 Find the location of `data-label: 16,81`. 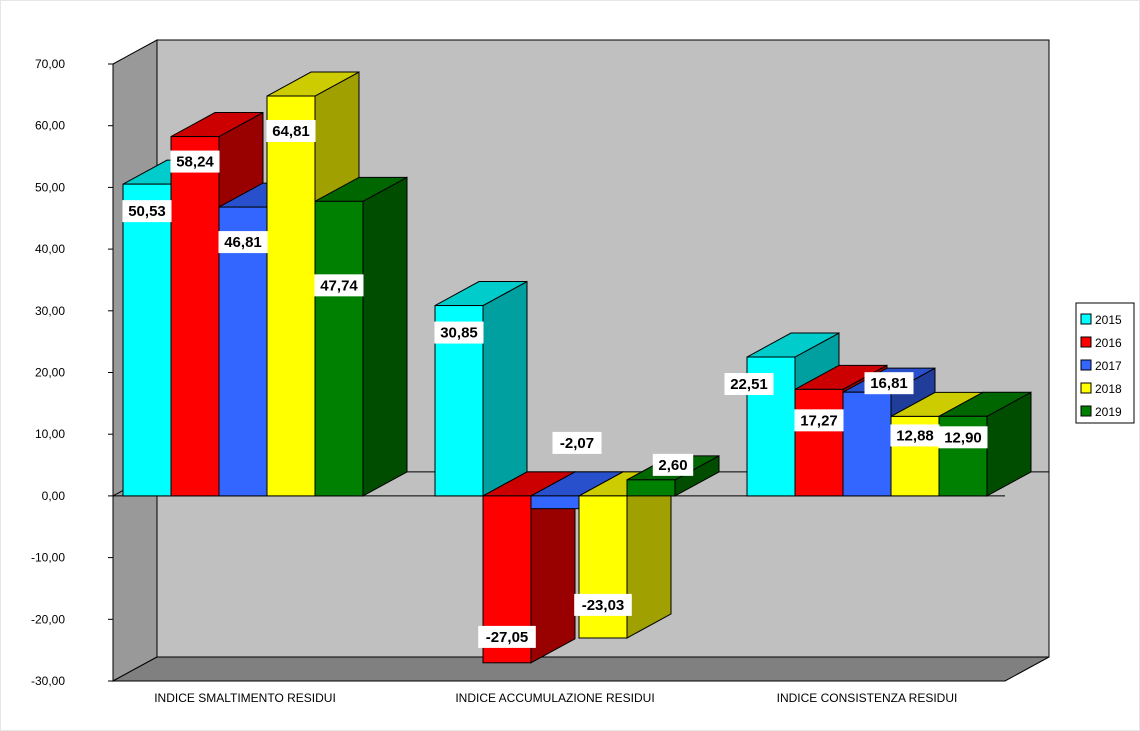

data-label: 16,81 is located at coordinates (889, 383).